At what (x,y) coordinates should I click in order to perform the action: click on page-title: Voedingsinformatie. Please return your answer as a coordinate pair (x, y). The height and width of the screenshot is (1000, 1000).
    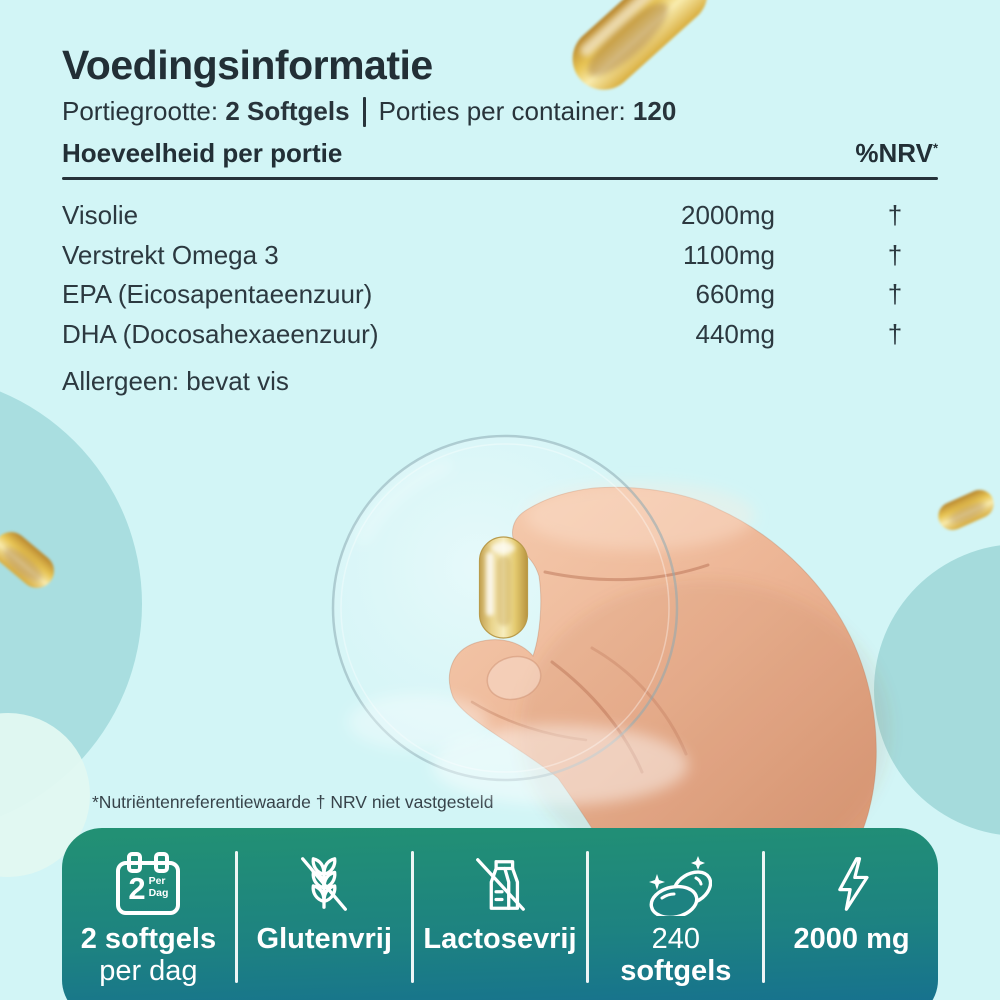
    Looking at the image, I should click on (247, 65).